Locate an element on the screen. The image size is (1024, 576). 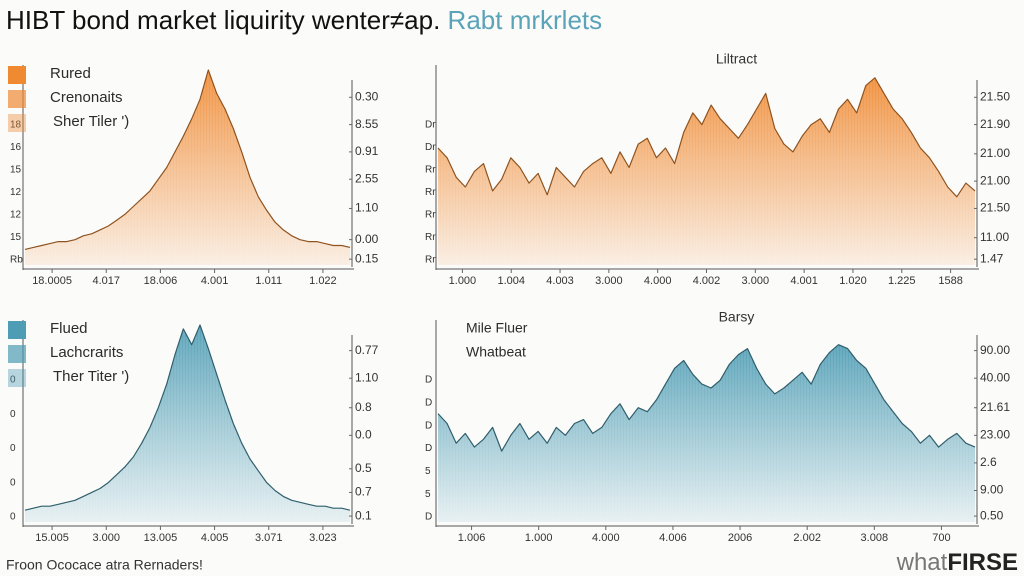
x-tick-label: 4.017 is located at coordinates (106, 281).